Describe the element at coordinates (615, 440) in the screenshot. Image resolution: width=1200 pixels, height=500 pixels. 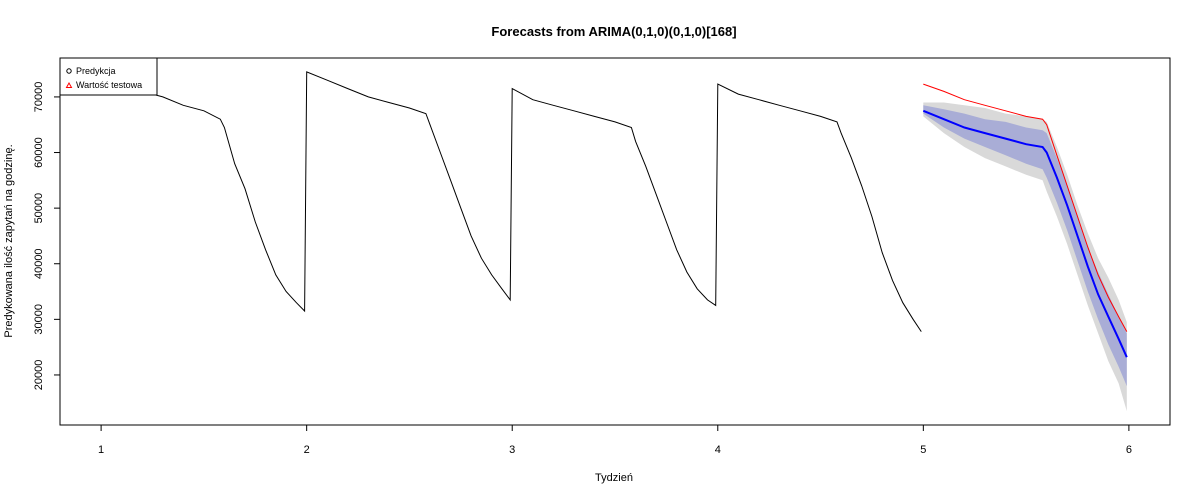
I see `x-axis: 1 2 3 4 5 6` at that location.